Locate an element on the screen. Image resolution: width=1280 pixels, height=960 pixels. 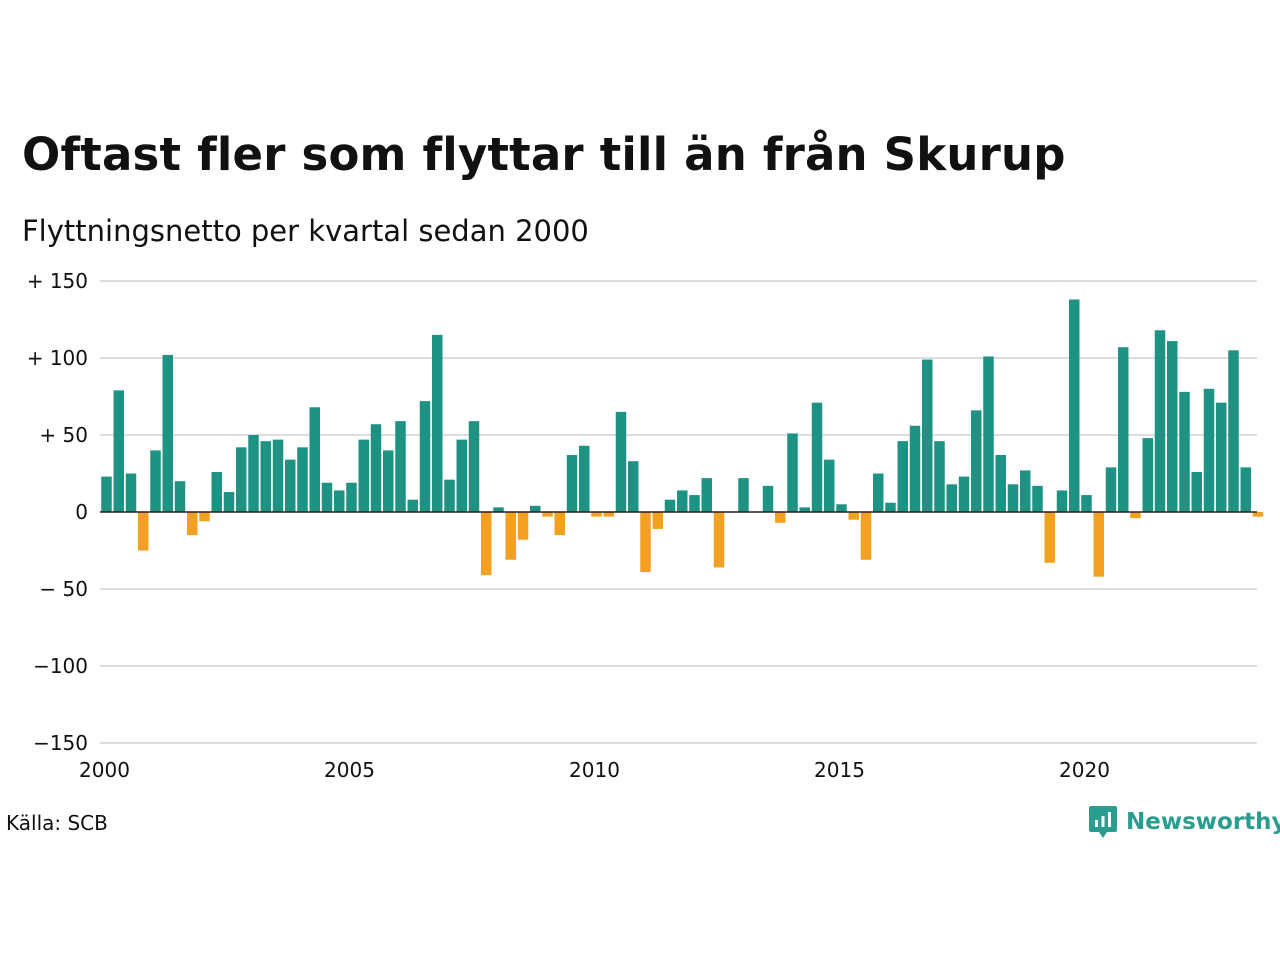
x-axis-ticks: 2000 2005 2010 2015 2020 is located at coordinates (594, 770).